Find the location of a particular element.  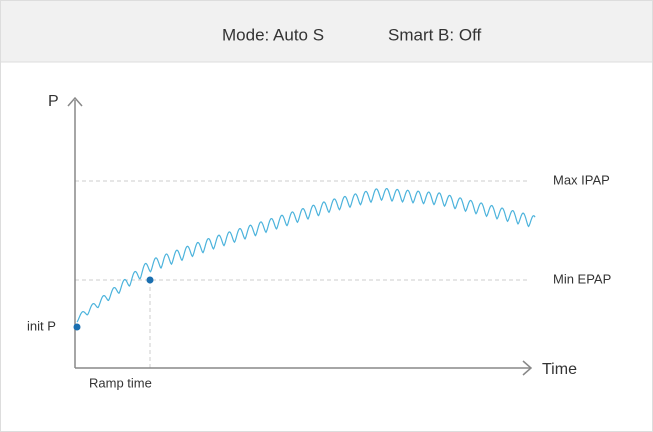

y-arrow is located at coordinates (75, 101).